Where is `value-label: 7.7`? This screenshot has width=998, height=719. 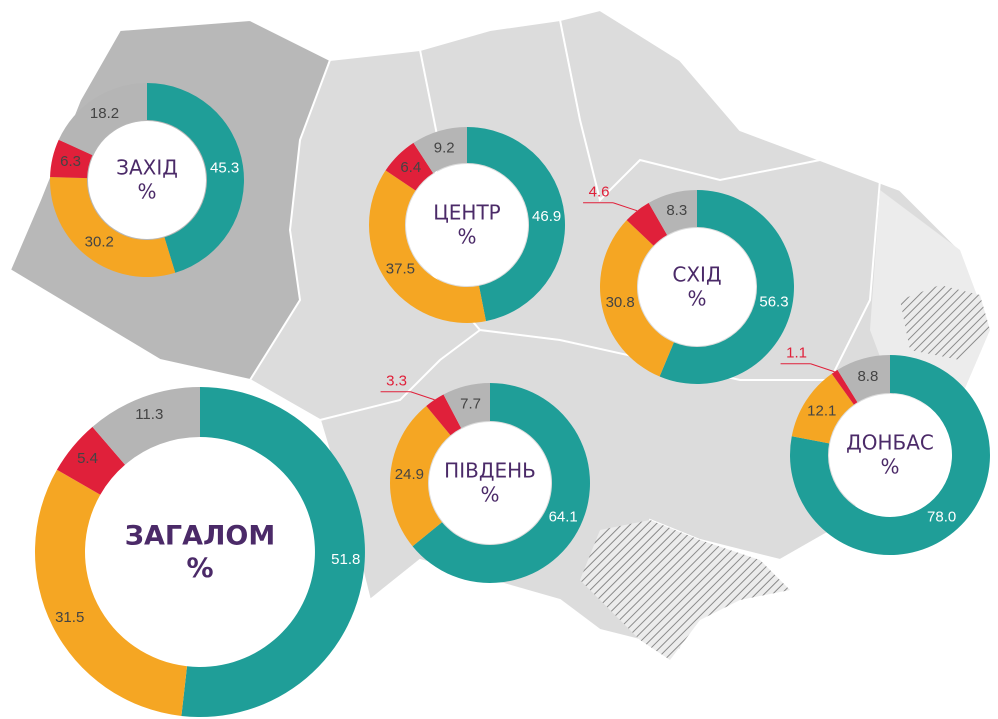
value-label: 7.7 is located at coordinates (470, 403).